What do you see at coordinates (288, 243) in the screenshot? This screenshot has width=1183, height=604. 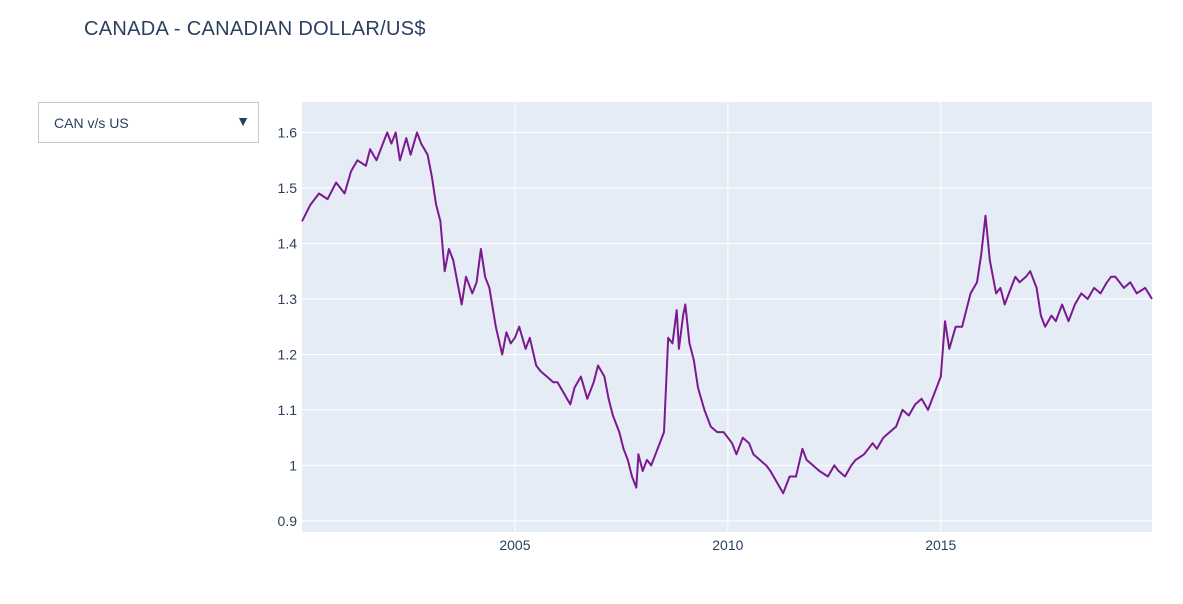 I see `y-tick-label: 1.4` at bounding box center [288, 243].